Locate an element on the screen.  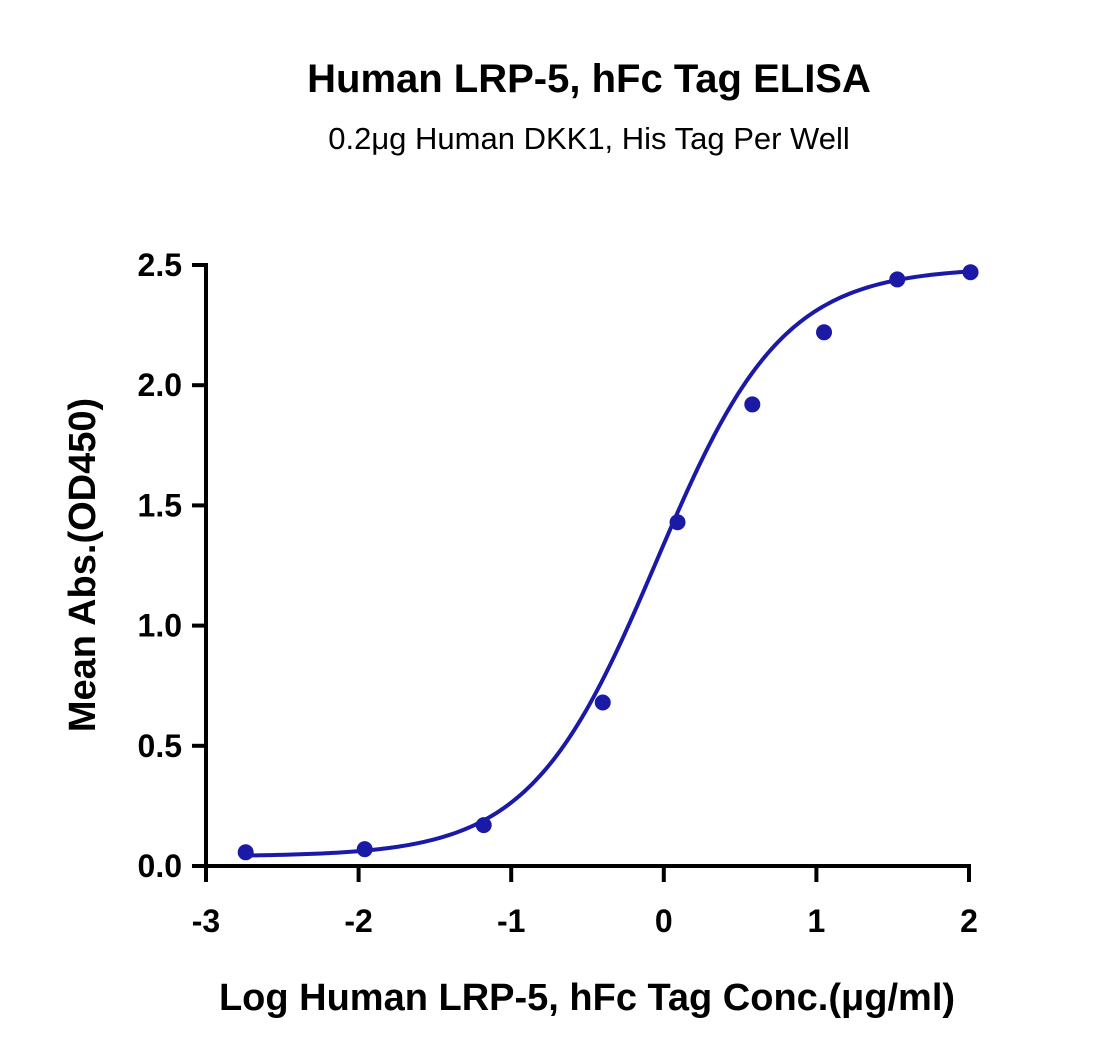
x-axis: -3 -2 -1 0 1 2 is located at coordinates (585, 901).